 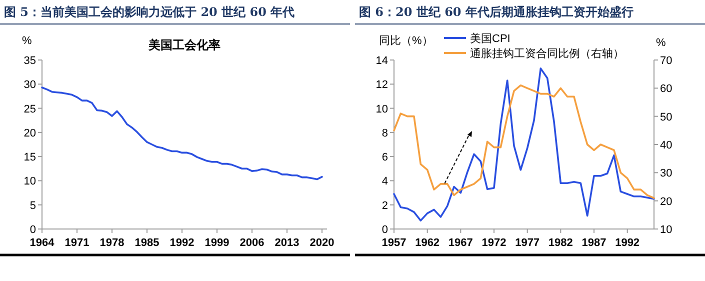 What do you see at coordinates (427, 243) in the screenshot?
I see `x-tick-label: 1962` at bounding box center [427, 243].